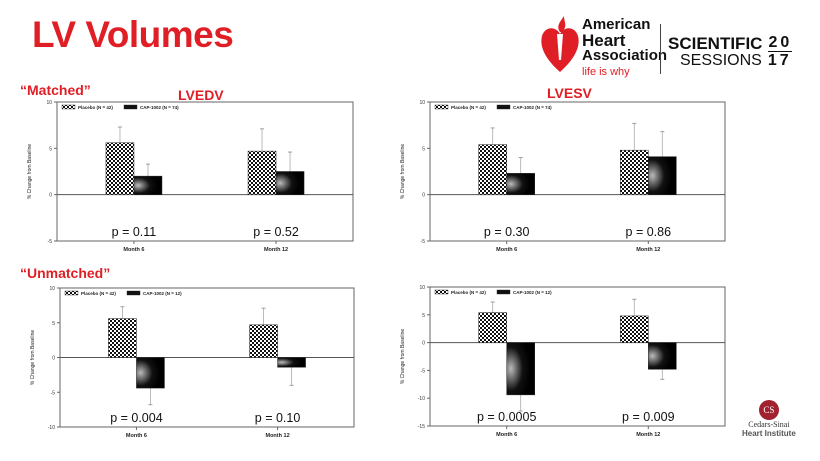 This screenshot has width=820, height=461. What do you see at coordinates (721, 60) in the screenshot?
I see `sessions-line-2: SESSIONS` at bounding box center [721, 60].